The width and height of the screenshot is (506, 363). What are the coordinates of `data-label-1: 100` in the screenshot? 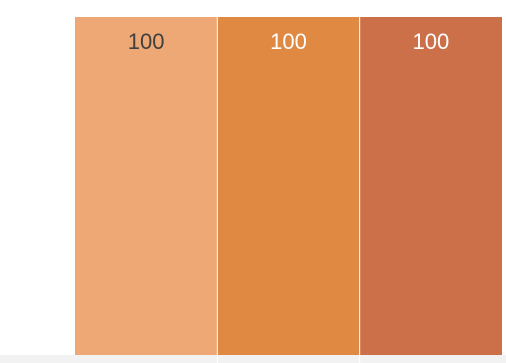 It's located at (146, 41).